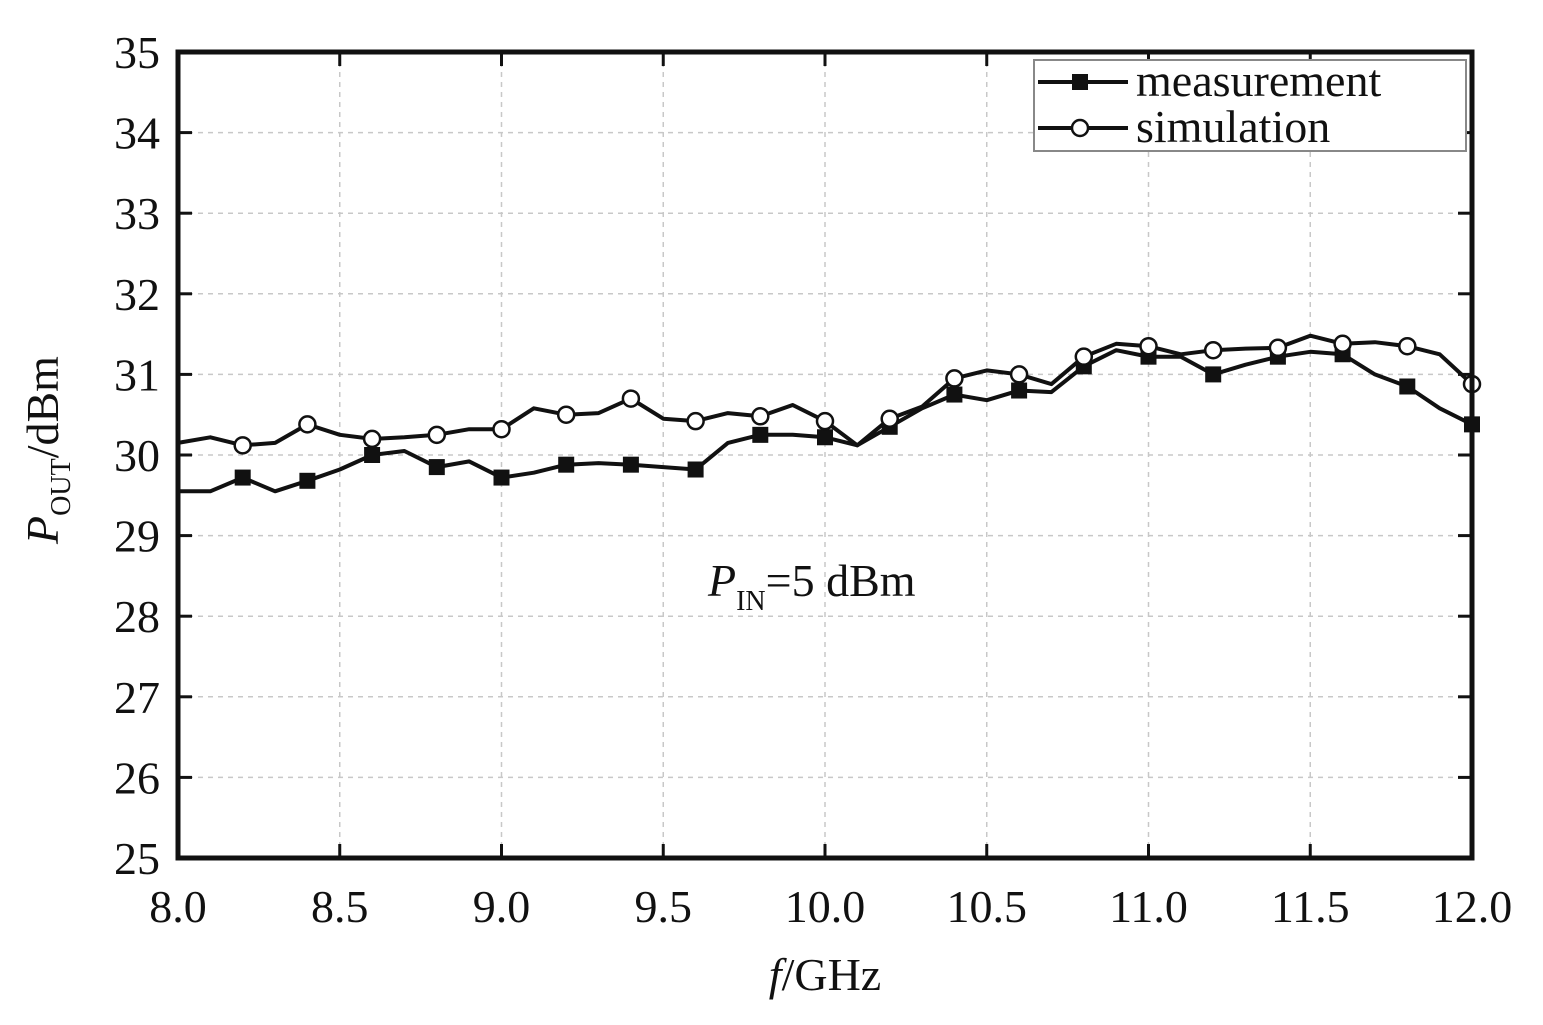 The height and width of the screenshot is (1025, 1543). Describe the element at coordinates (751, 601) in the screenshot. I see `annotation-subscript: IN` at that location.